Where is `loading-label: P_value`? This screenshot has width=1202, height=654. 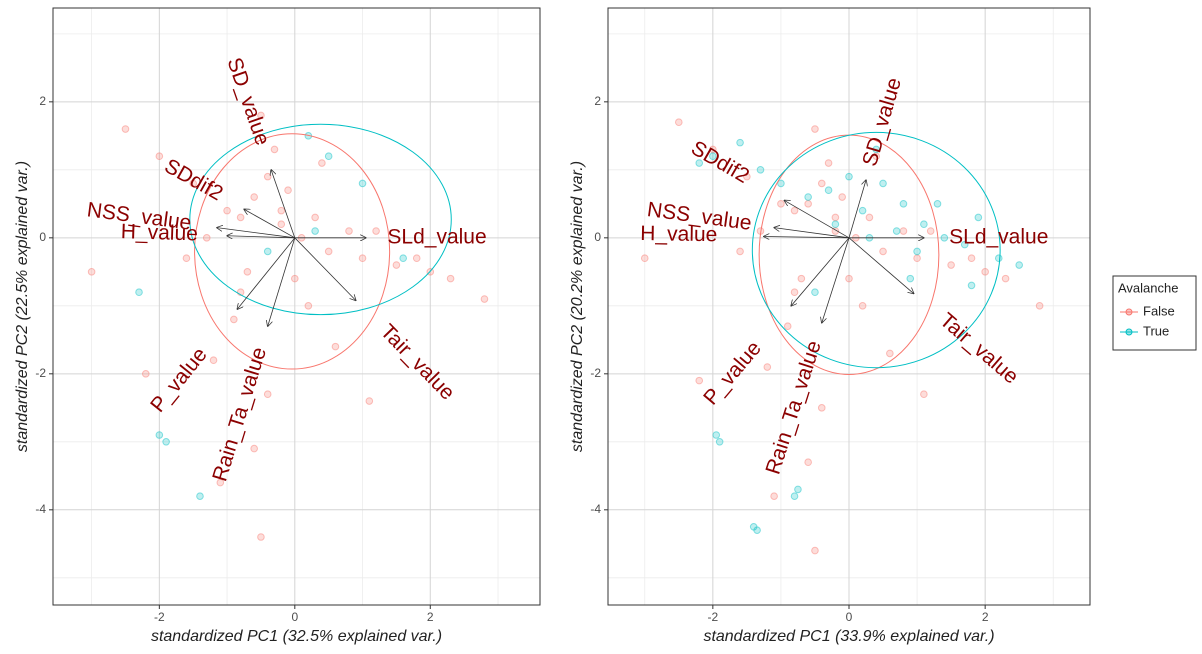 loading-label: P_value is located at coordinates (179, 380).